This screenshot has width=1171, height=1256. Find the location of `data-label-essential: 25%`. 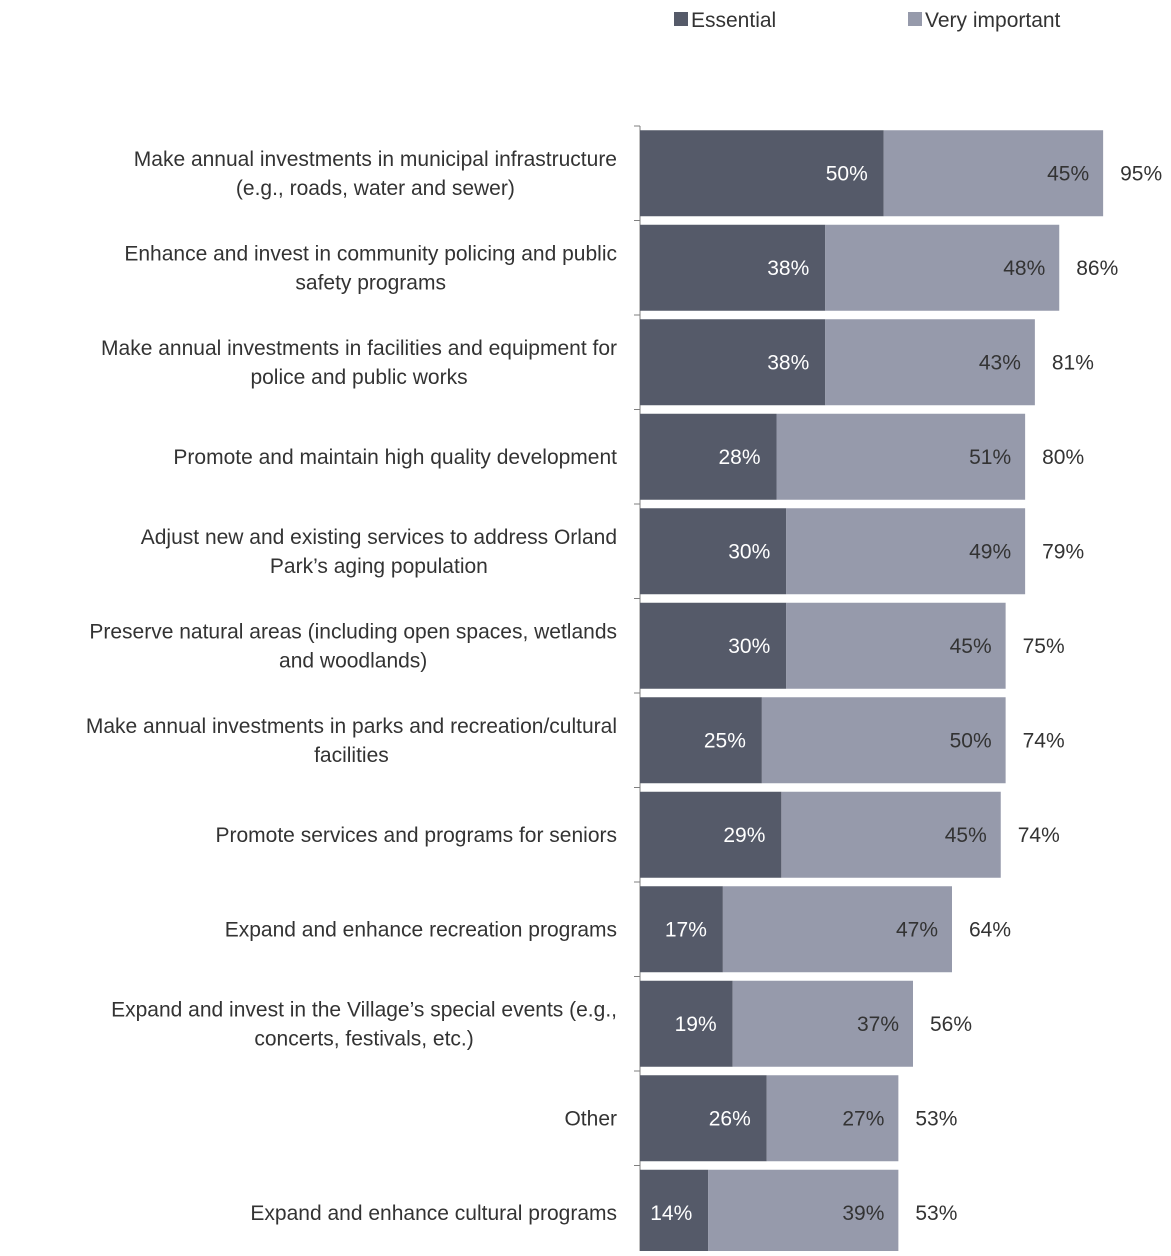

data-label-essential: 25% is located at coordinates (725, 740).